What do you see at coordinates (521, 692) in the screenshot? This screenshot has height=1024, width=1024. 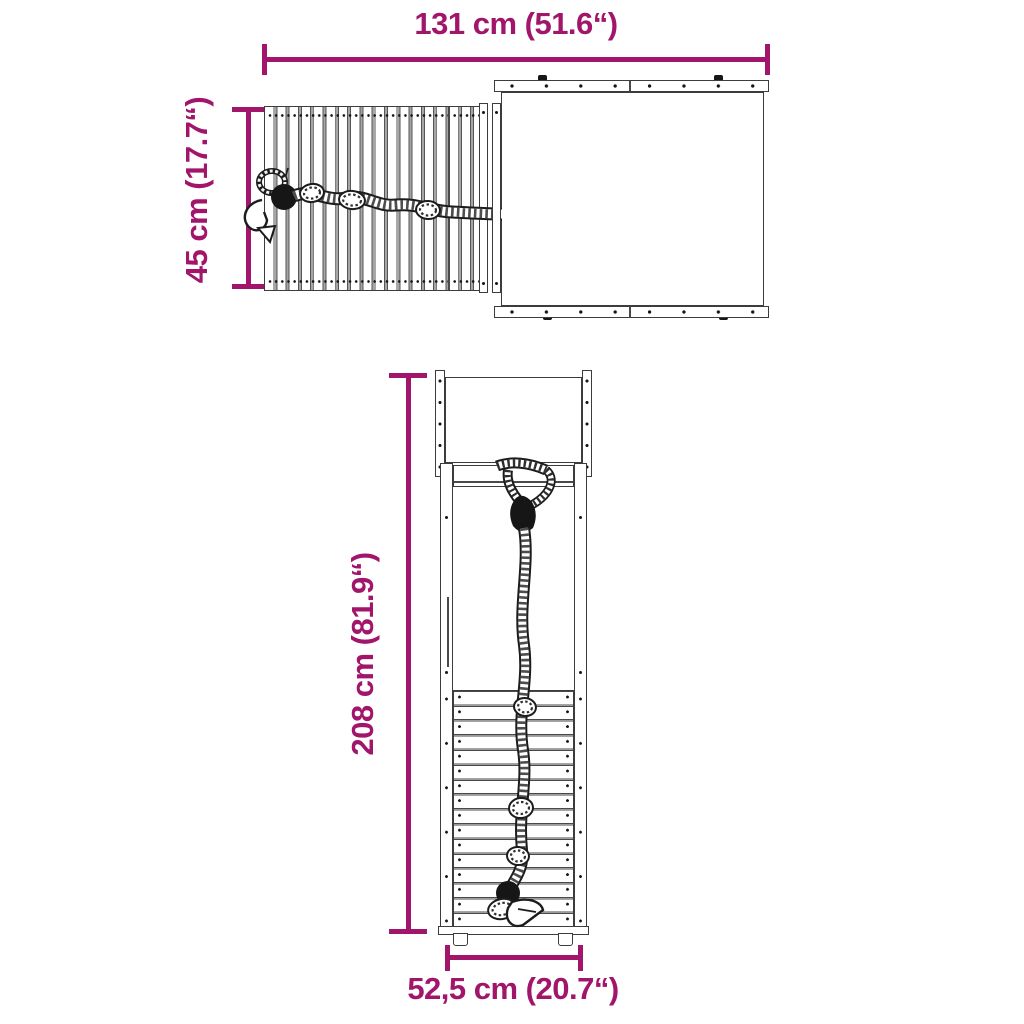 I see `climbing-rope-side-view` at bounding box center [521, 692].